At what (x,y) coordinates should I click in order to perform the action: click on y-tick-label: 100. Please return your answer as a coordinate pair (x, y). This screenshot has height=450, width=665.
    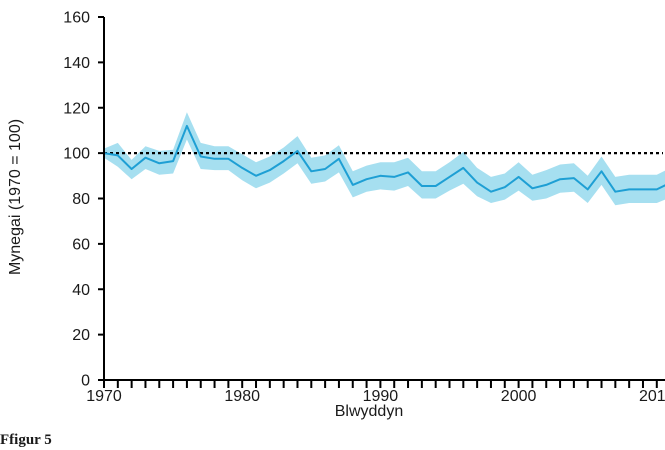
    Looking at the image, I should click on (76, 154).